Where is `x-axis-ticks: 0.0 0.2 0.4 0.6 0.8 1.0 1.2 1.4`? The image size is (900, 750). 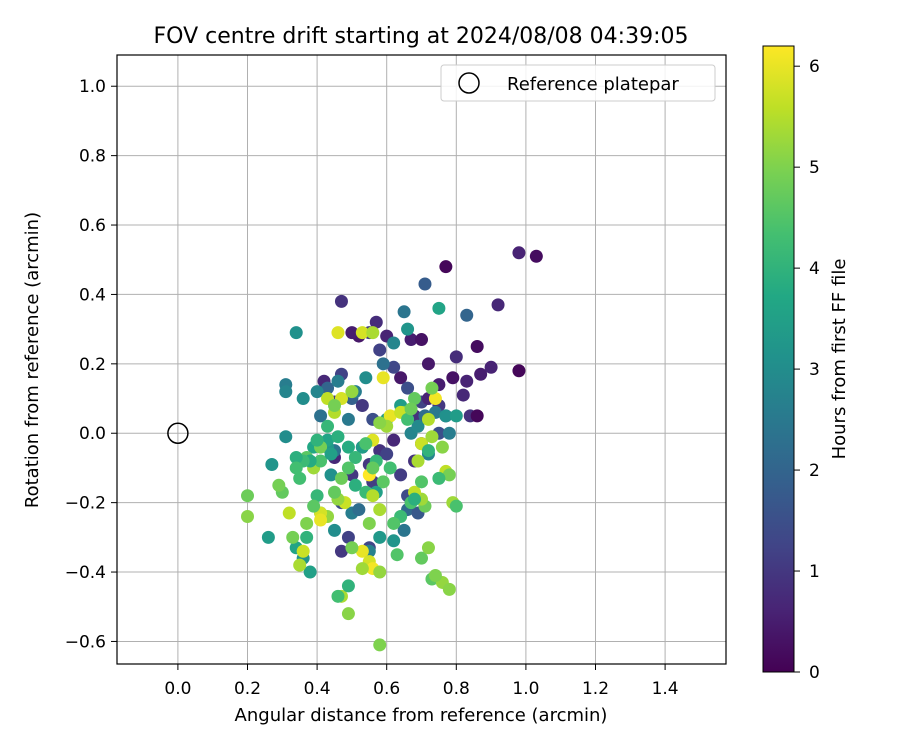 x-axis-ticks: 0.0 0.2 0.4 0.6 0.8 1.0 1.2 1.4 is located at coordinates (421, 681).